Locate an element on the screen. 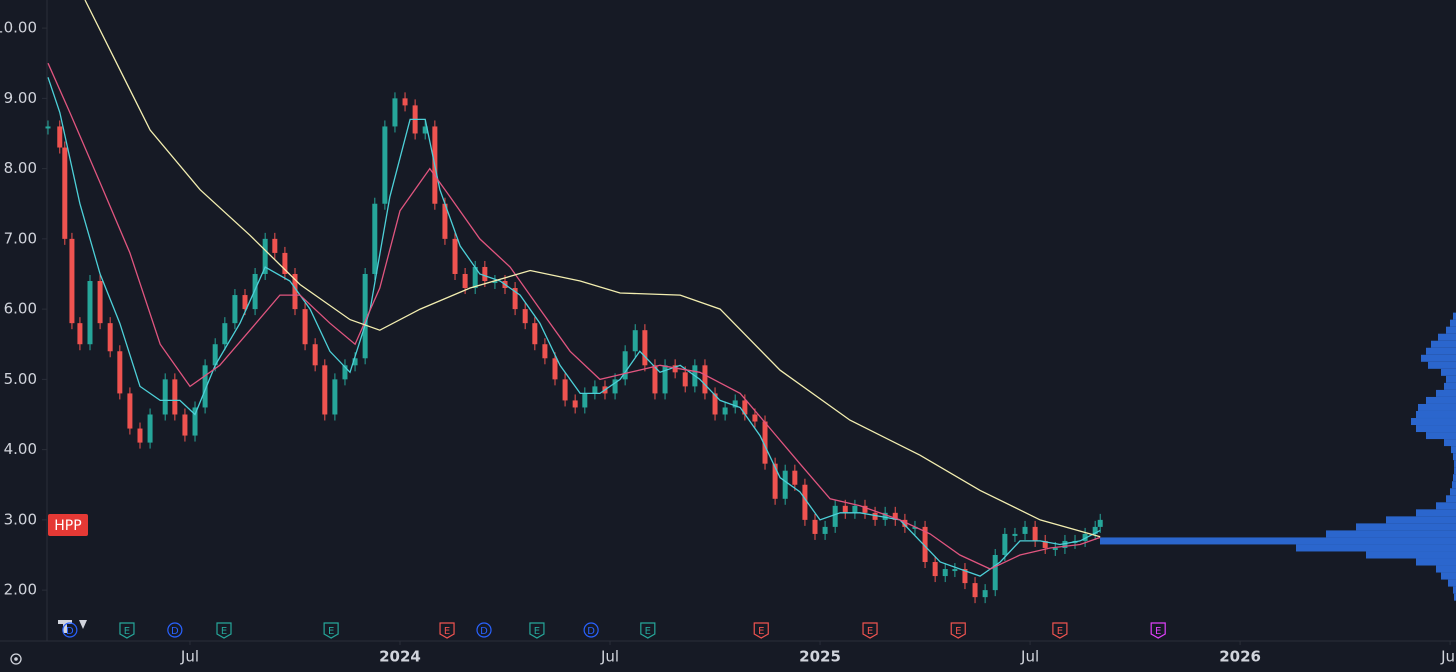  x-tick-label: 2026 is located at coordinates (1240, 657).